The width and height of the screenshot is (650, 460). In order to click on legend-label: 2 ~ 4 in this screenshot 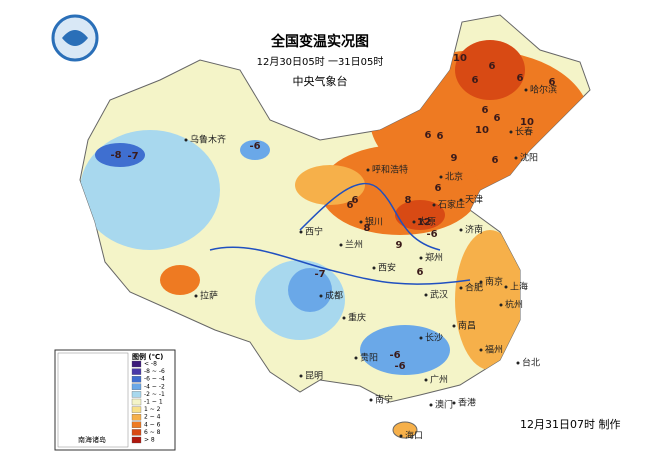, I will do `click(152, 417)`.